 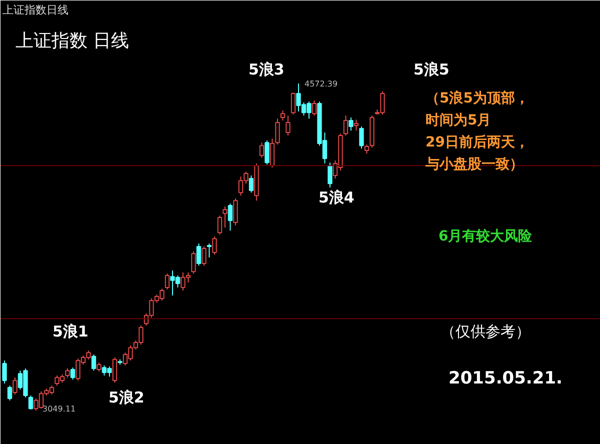 What do you see at coordinates (459, 120) in the screenshot?
I see `text: 时间为5月` at bounding box center [459, 120].